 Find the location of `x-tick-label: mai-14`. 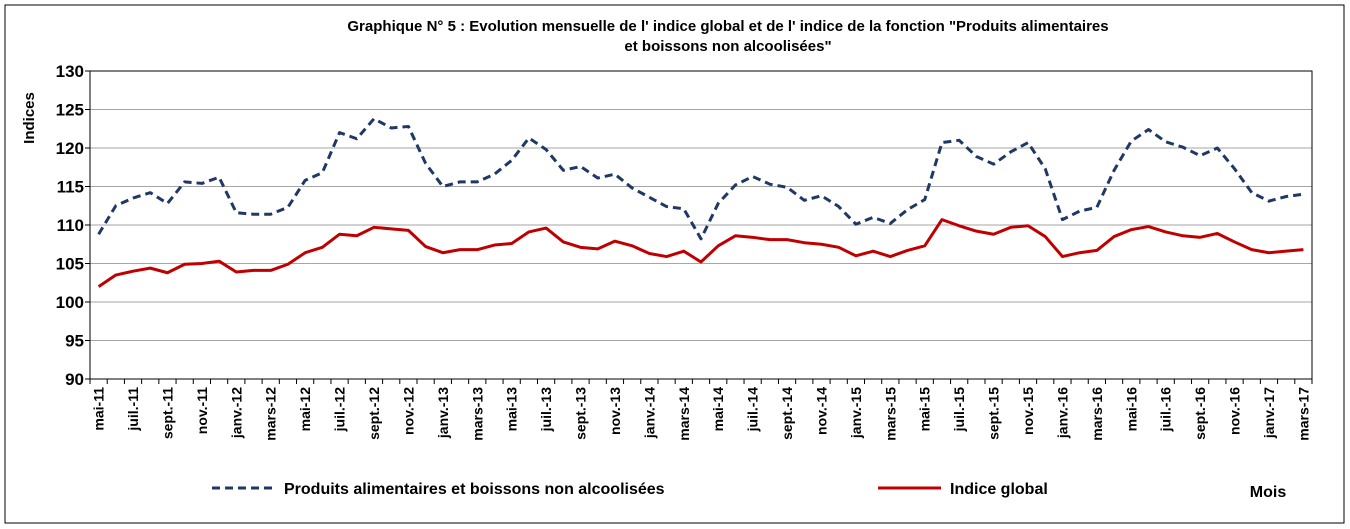

x-tick-label: mai-14 is located at coordinates (718, 409).